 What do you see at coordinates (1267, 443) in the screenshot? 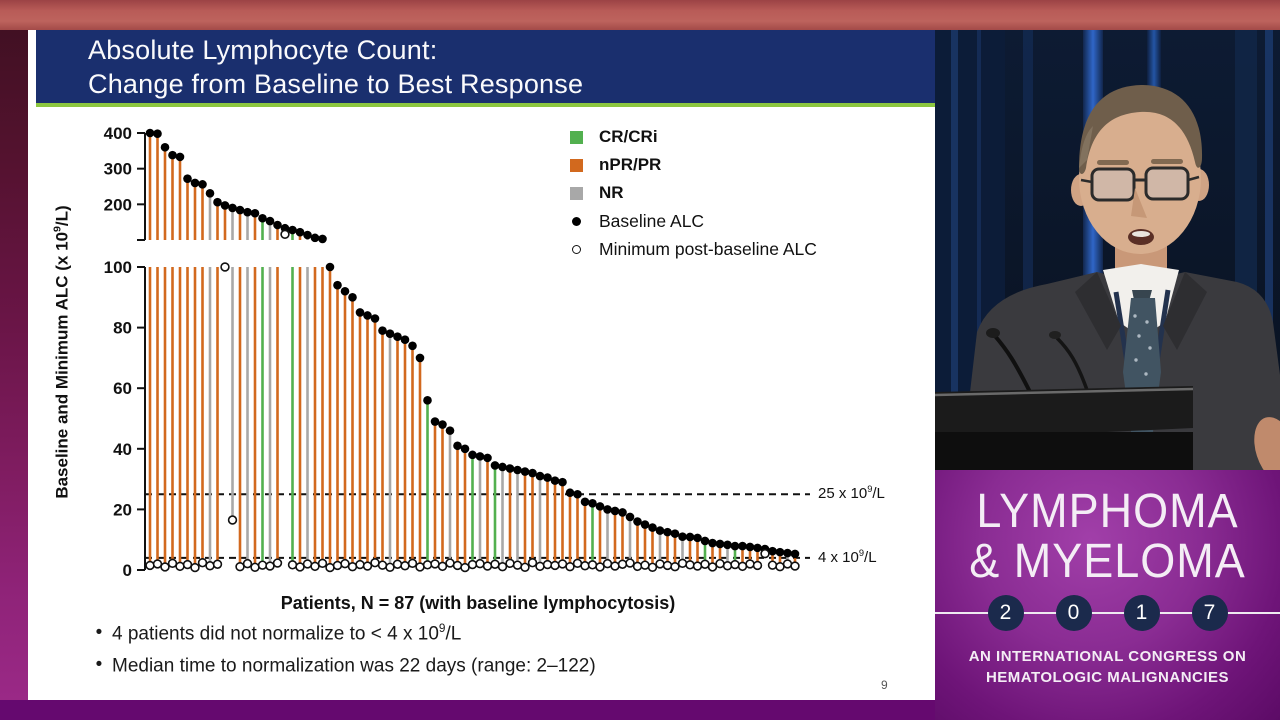
I see `speaker-hand` at bounding box center [1267, 443].